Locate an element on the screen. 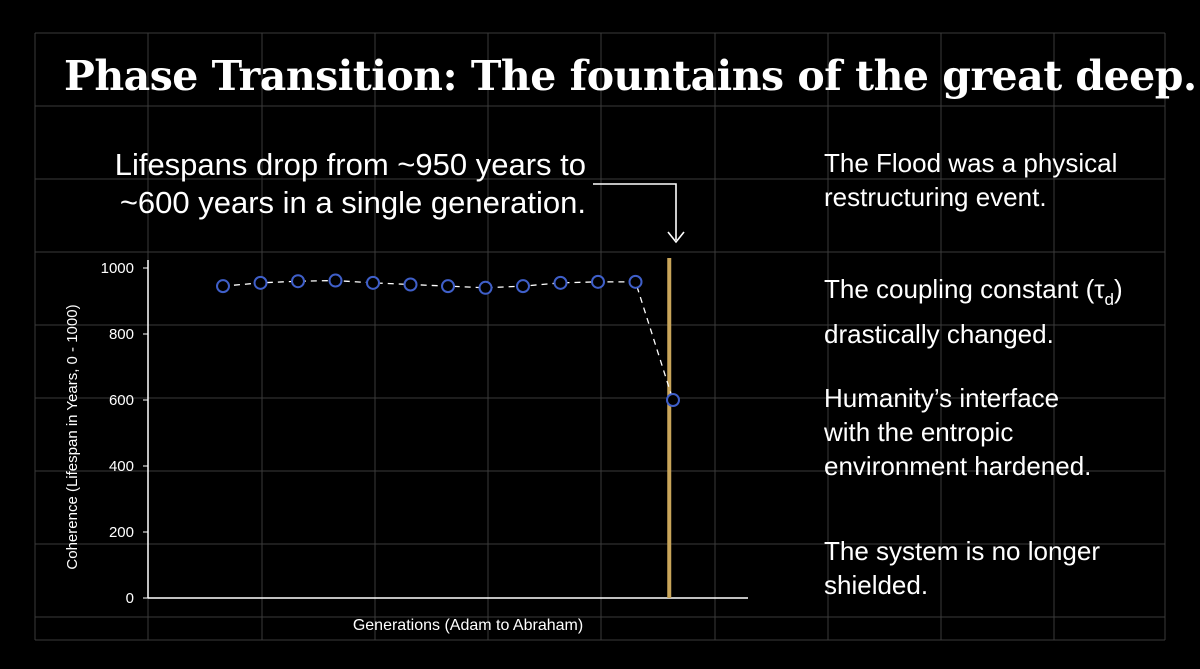  note-interface-line-2: with the entropic is located at coordinates (919, 432).